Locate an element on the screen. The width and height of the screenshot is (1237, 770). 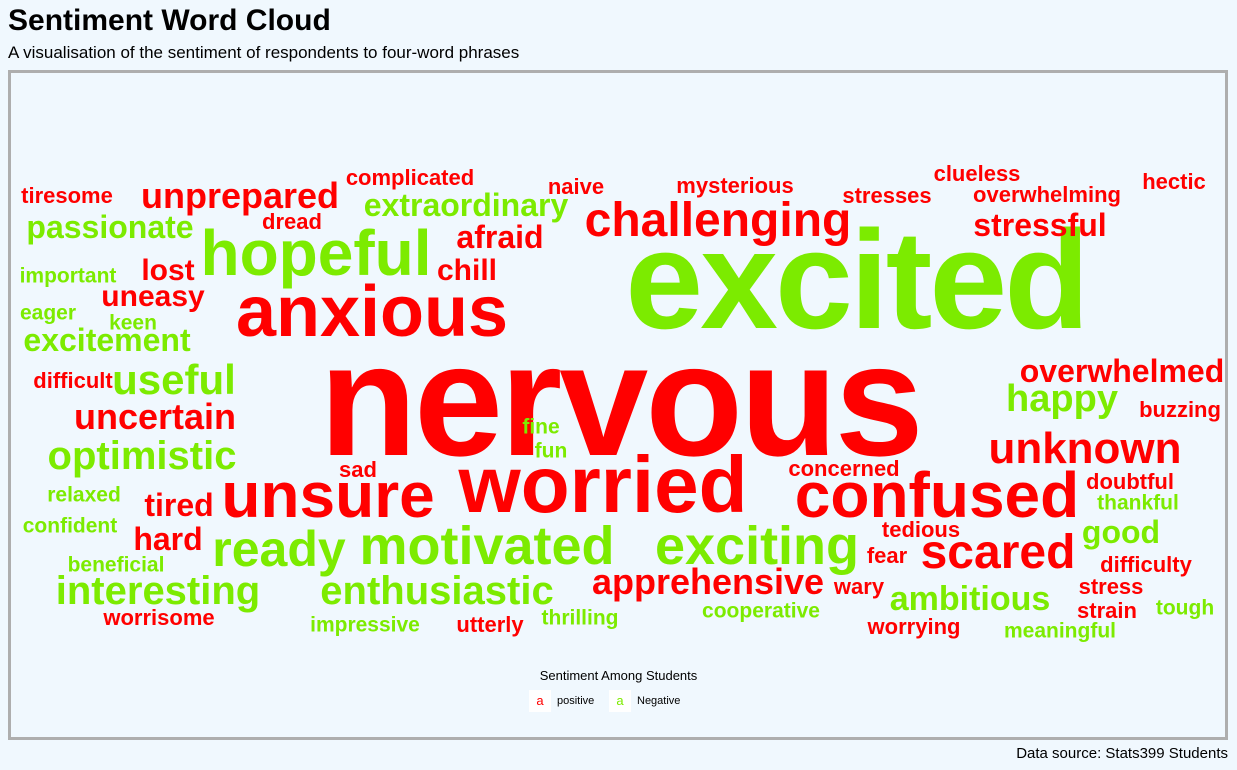
word-important: important is located at coordinates (68, 276).